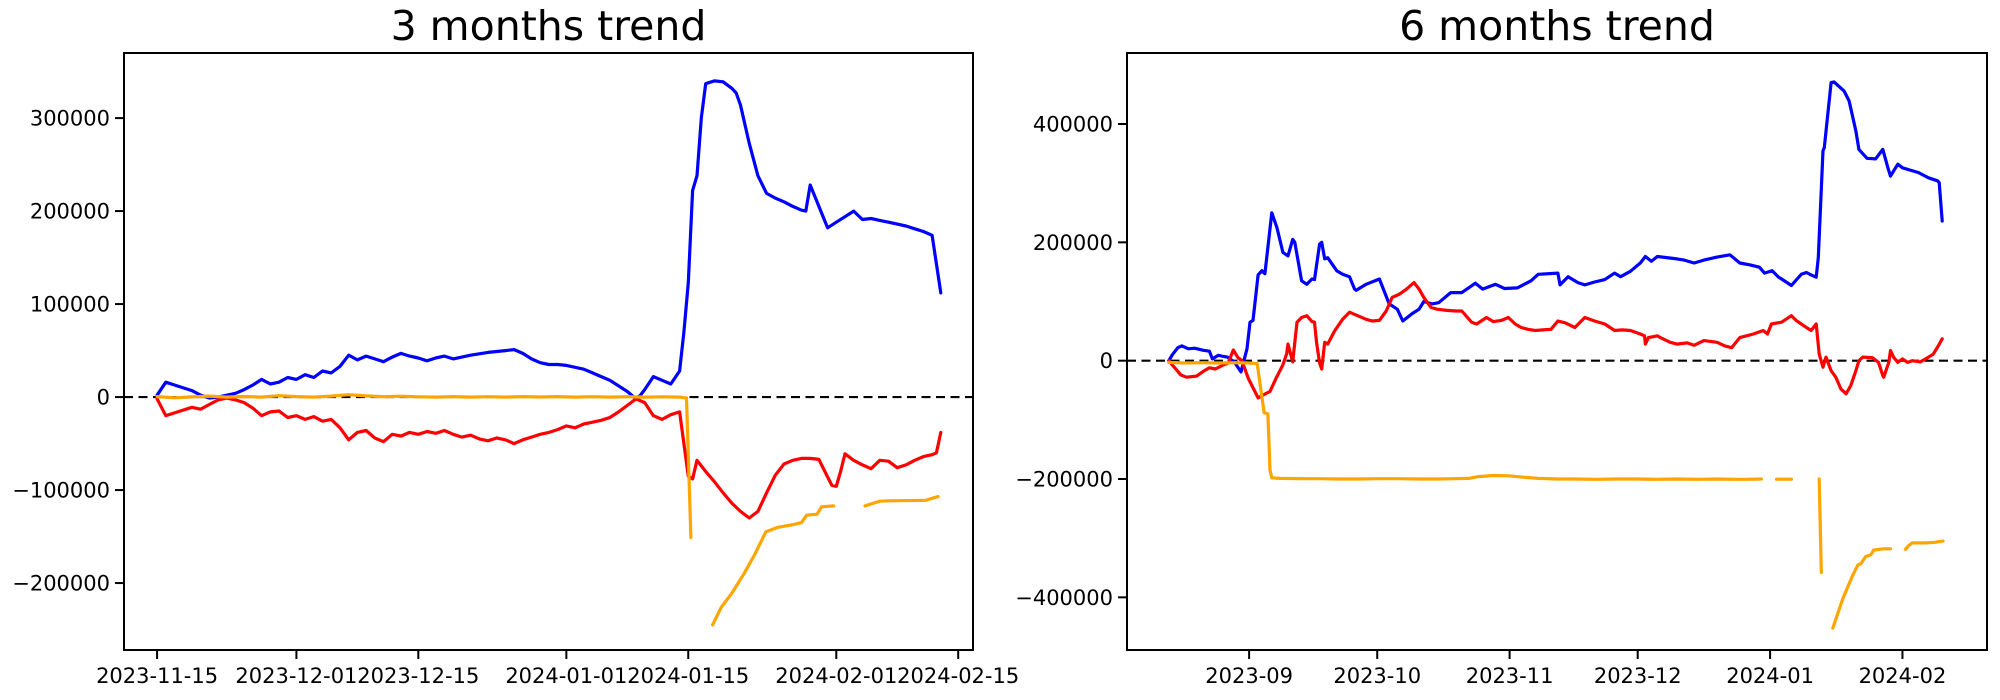  Describe the element at coordinates (688, 676) in the screenshot. I see `x-tick-label: 2024-01-15` at that location.